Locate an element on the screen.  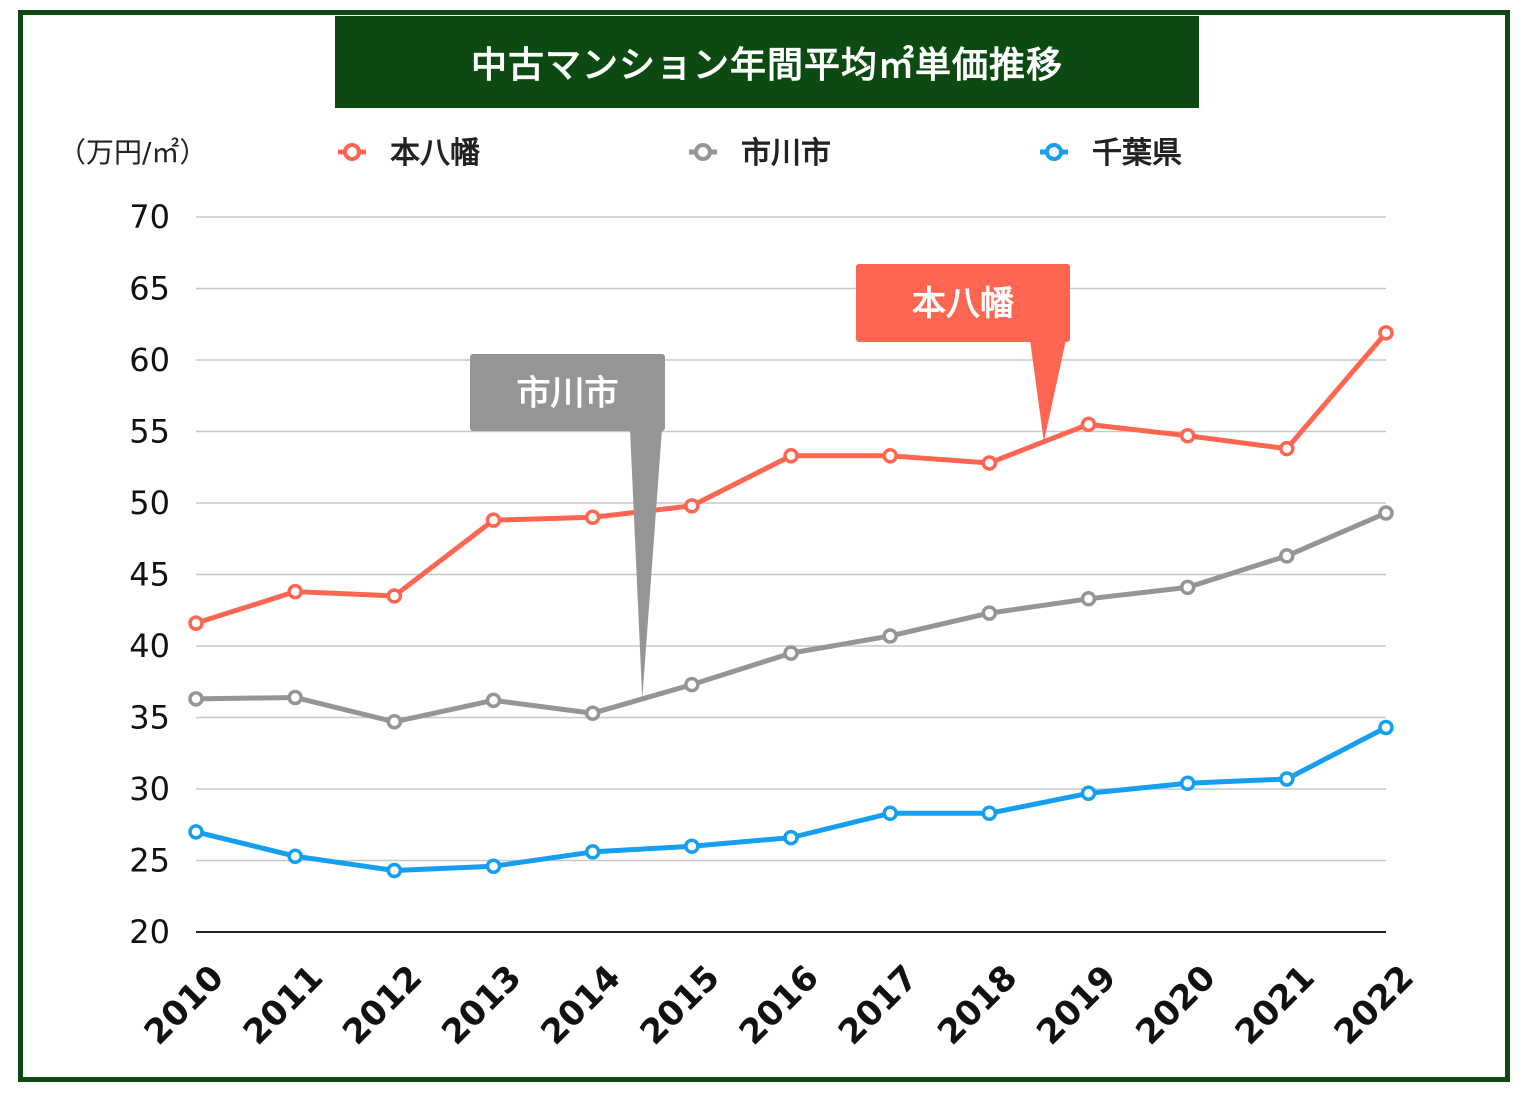
x-tick-2017: 2017 is located at coordinates (878, 1005).